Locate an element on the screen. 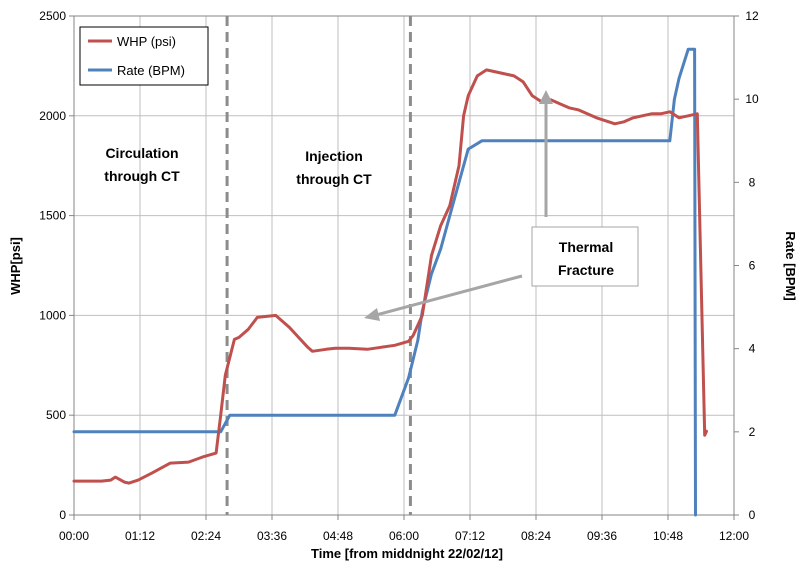  x-tick-label: 08:24 is located at coordinates (536, 536).